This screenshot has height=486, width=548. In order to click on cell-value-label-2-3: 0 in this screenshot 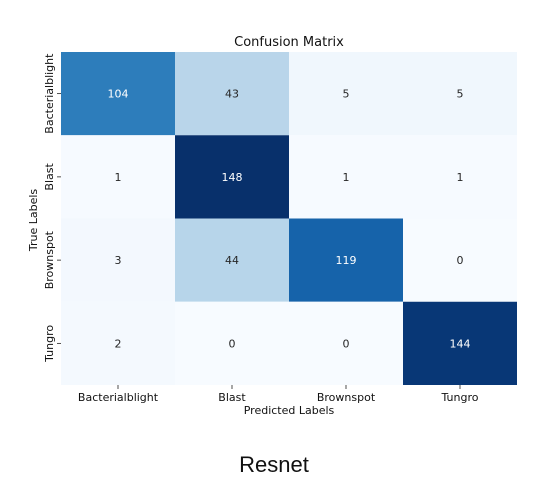, I will do `click(460, 260)`.